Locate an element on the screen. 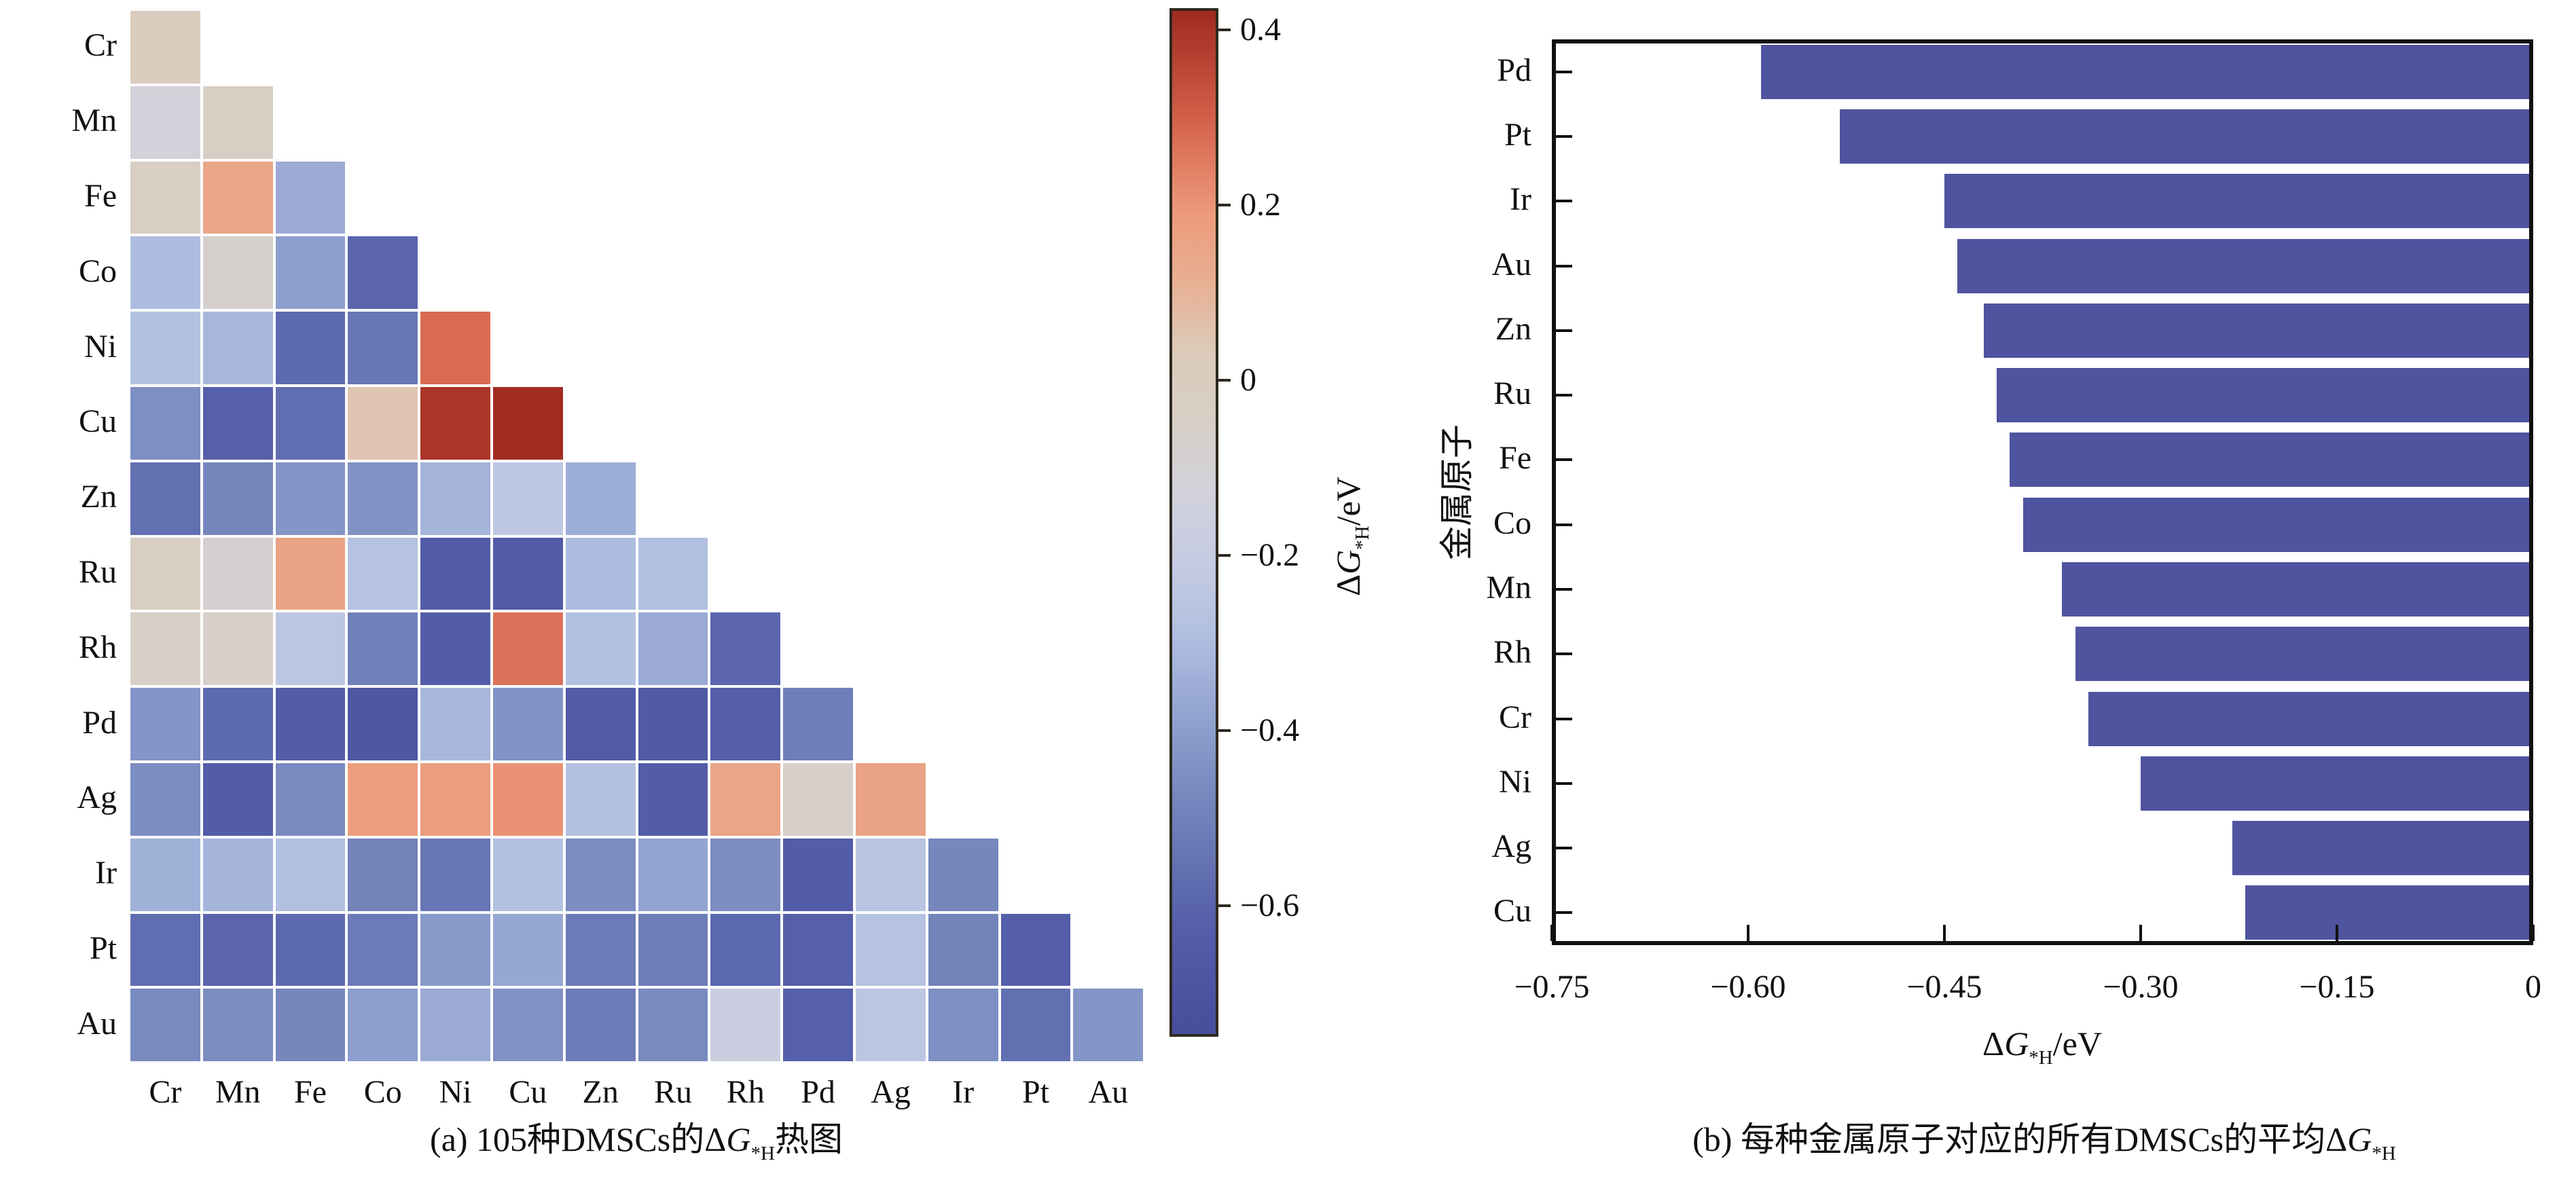 The width and height of the screenshot is (2576, 1178). heatmap-row-label: Rh is located at coordinates (97, 647).